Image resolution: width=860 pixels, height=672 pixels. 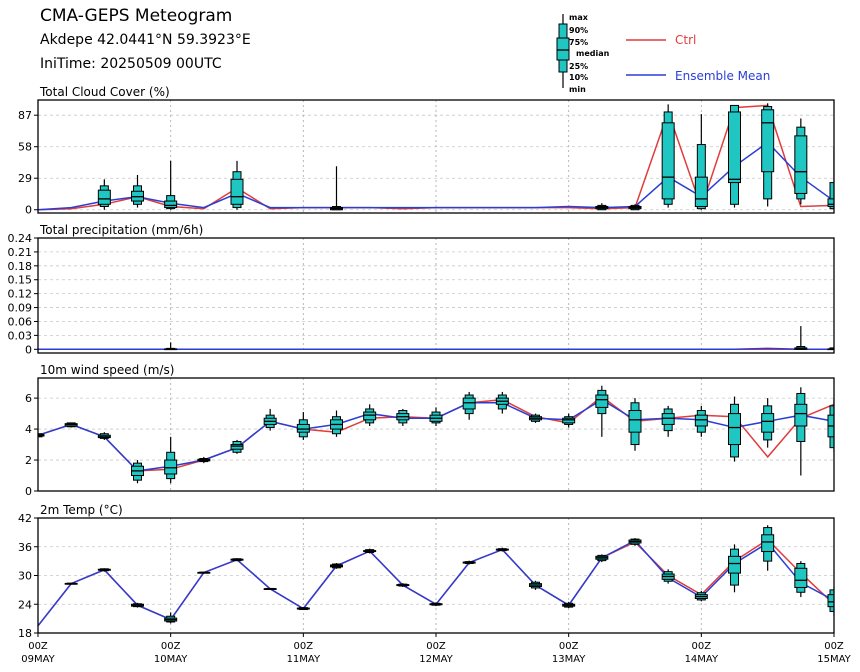 What do you see at coordinates (107, 370) in the screenshot?
I see `panel-title: 10m wind speed (m/s)` at bounding box center [107, 370].